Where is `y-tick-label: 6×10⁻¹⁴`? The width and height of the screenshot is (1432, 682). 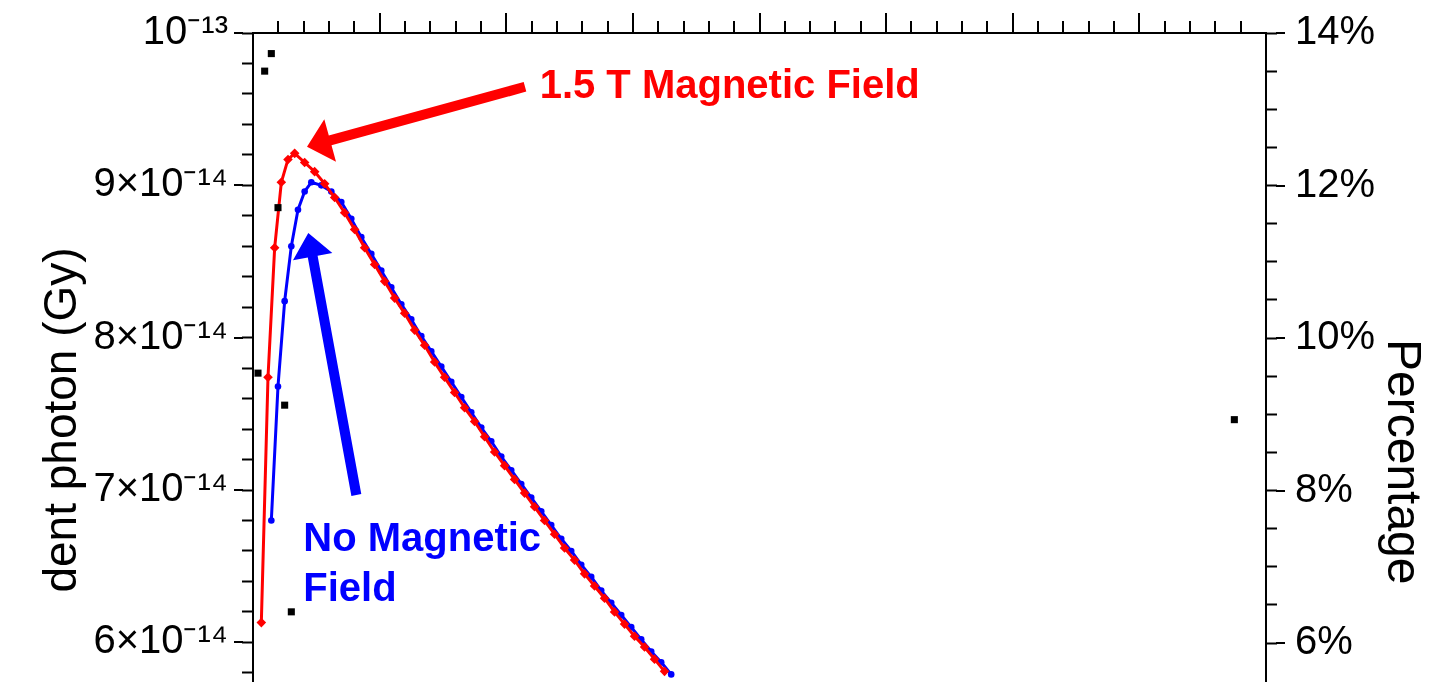 y-tick-label: 6×10⁻¹⁴ is located at coordinates (160, 639).